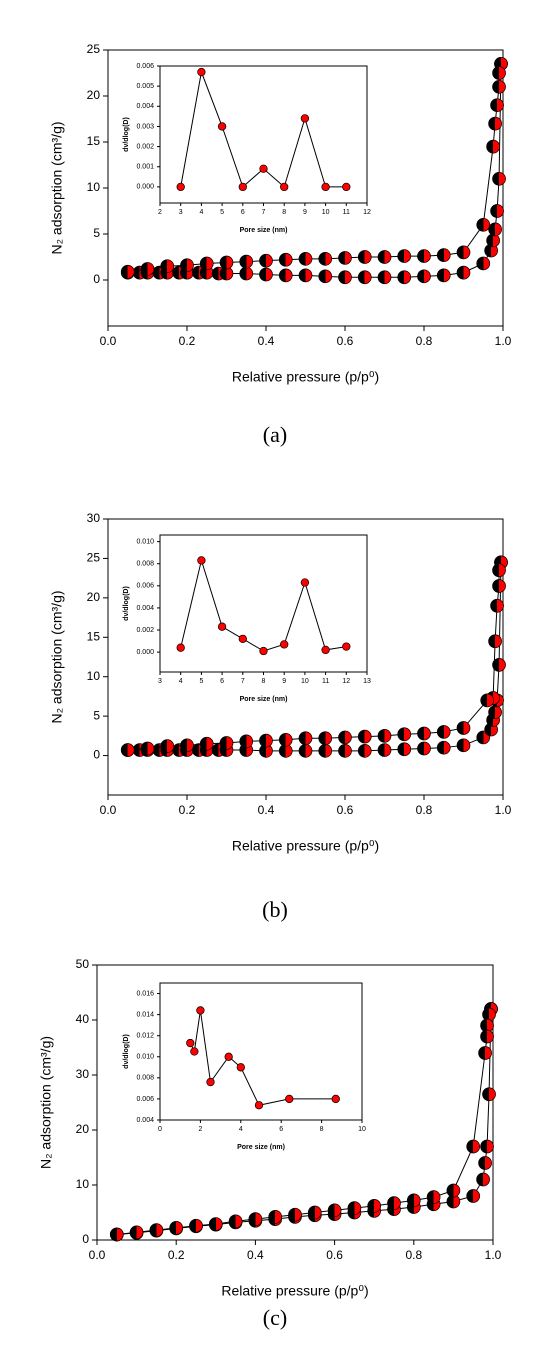  Describe the element at coordinates (145, 86) in the screenshot. I see `y-tick-label: 0.005` at that location.